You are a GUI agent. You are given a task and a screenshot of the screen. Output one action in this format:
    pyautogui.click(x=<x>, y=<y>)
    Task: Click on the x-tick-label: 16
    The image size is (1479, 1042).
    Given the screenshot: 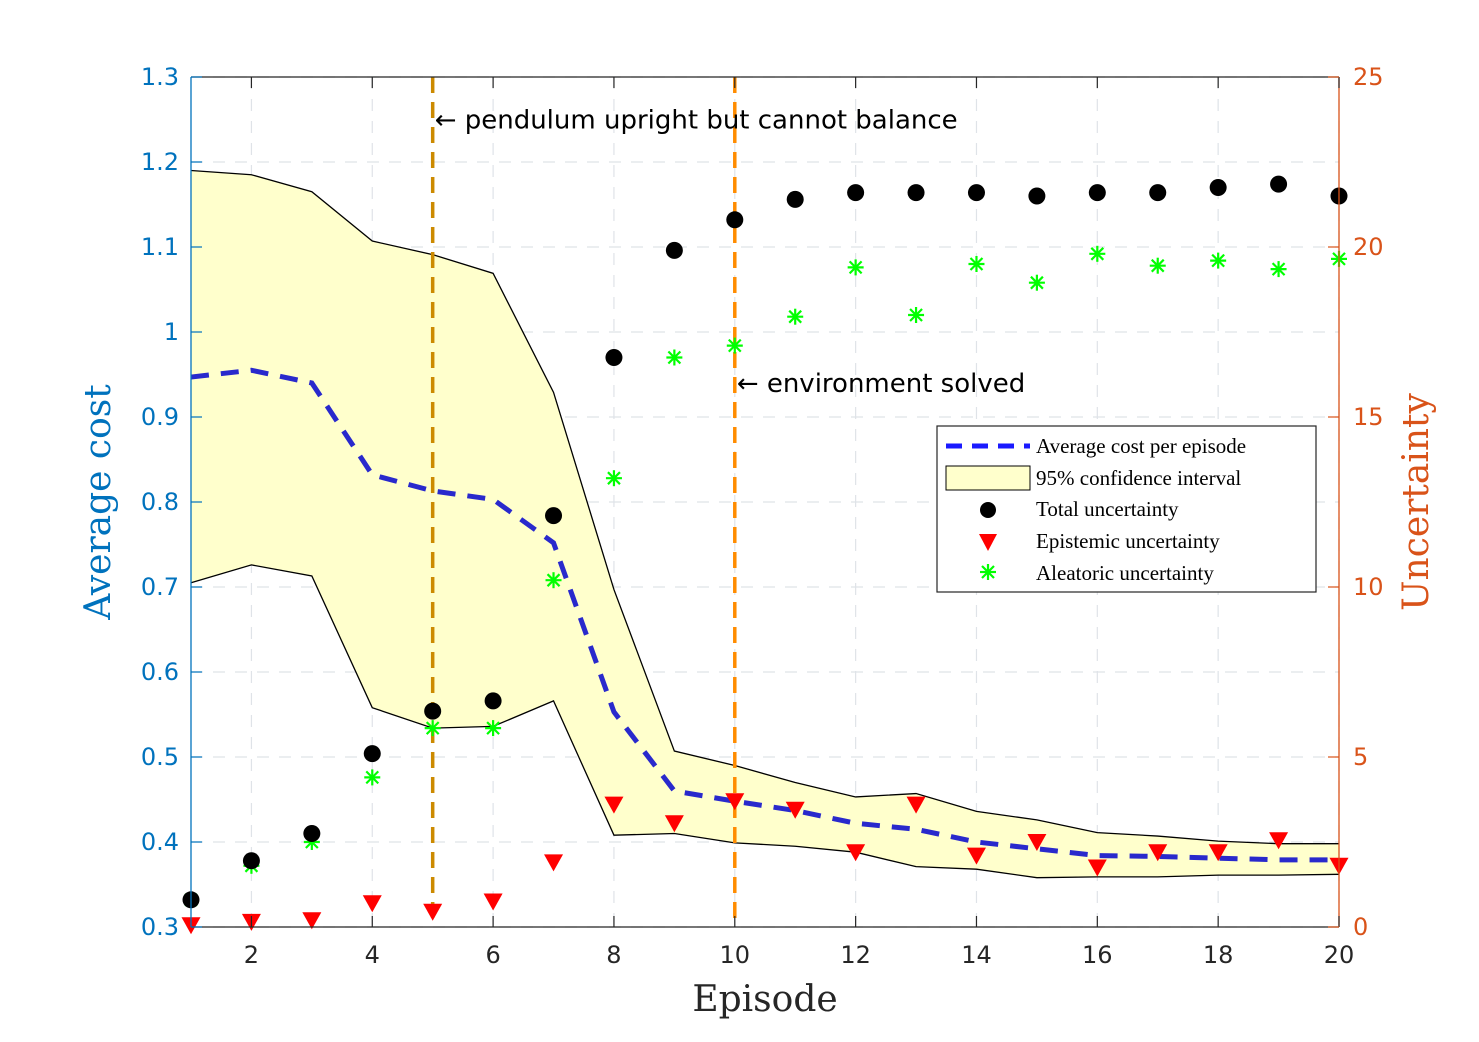 What is the action you would take?
    pyautogui.click(x=1097, y=955)
    